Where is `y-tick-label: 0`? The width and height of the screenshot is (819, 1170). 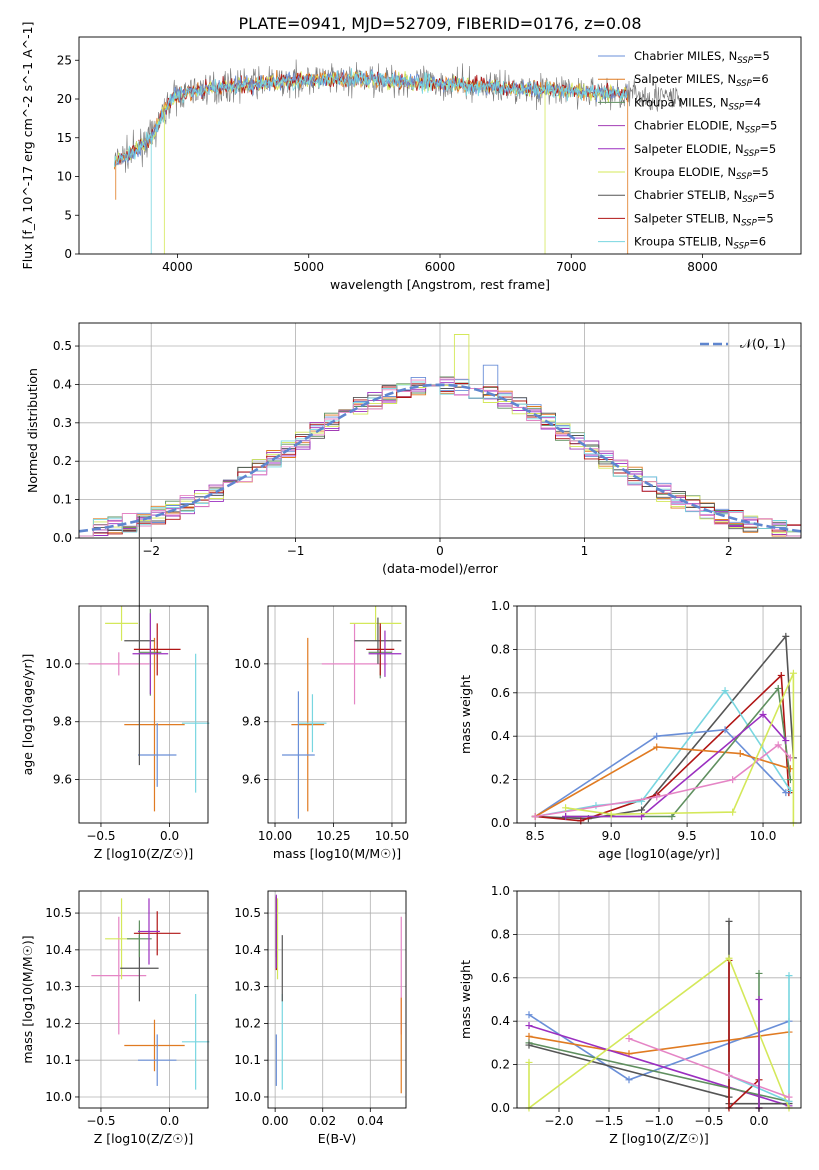
y-tick-label: 0 is located at coordinates (68, 254).